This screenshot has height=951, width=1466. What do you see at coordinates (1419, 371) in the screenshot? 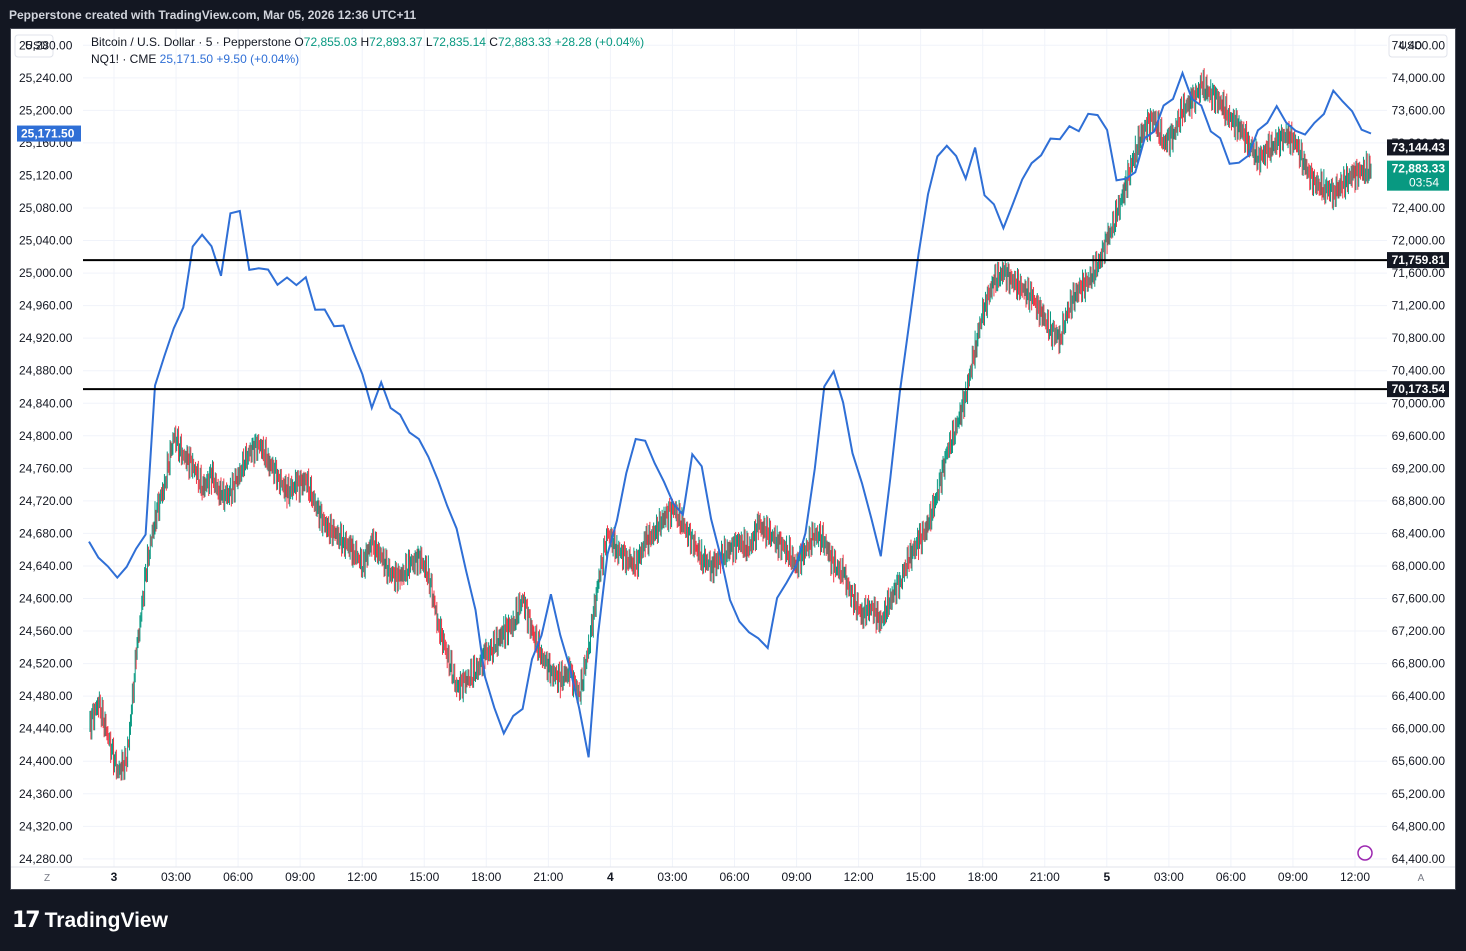
I see `right-axis-tick: 70,400.00` at bounding box center [1419, 371].